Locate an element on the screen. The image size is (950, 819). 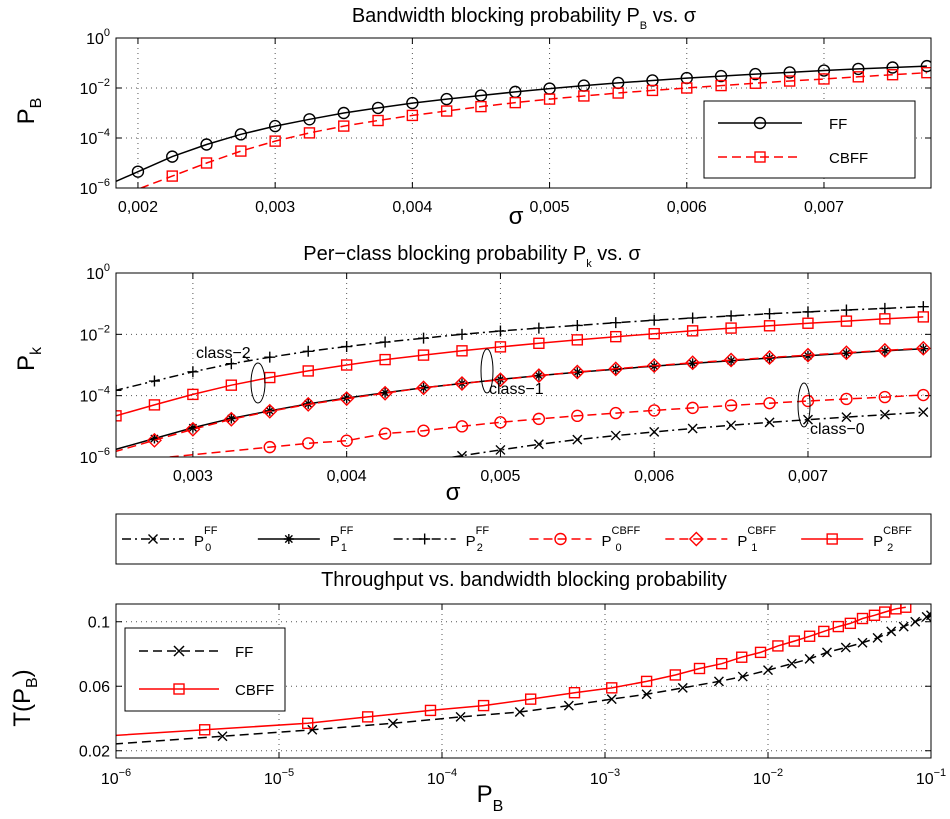
x-tick-label: 10⁻⁶ is located at coordinates (116, 777).